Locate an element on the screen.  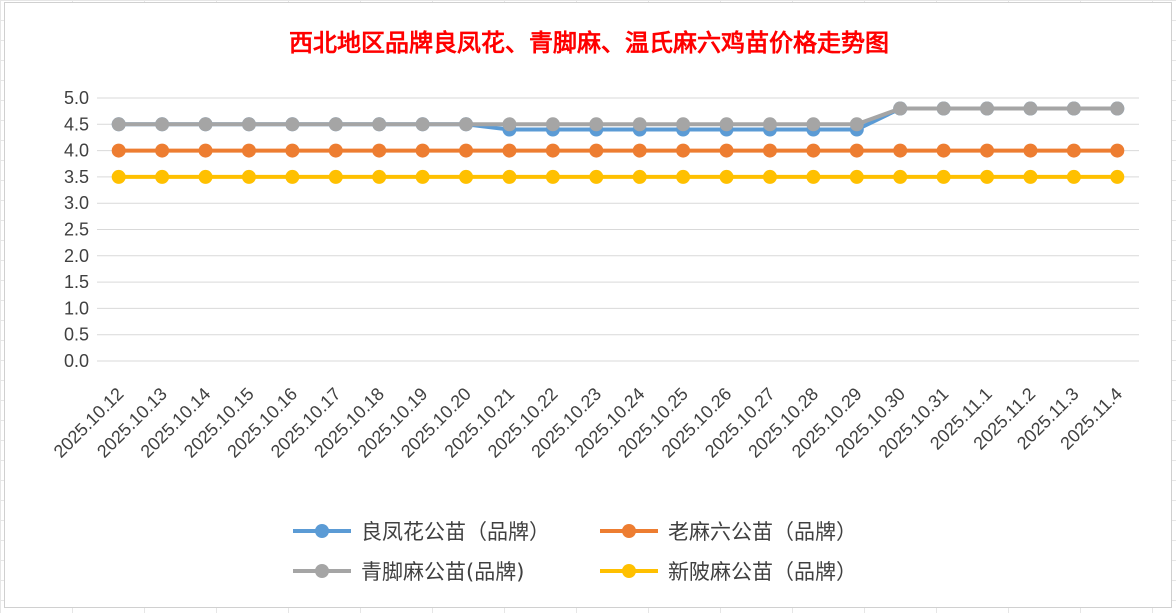
y-tick-label: 4.0 is located at coordinates (76, 151).